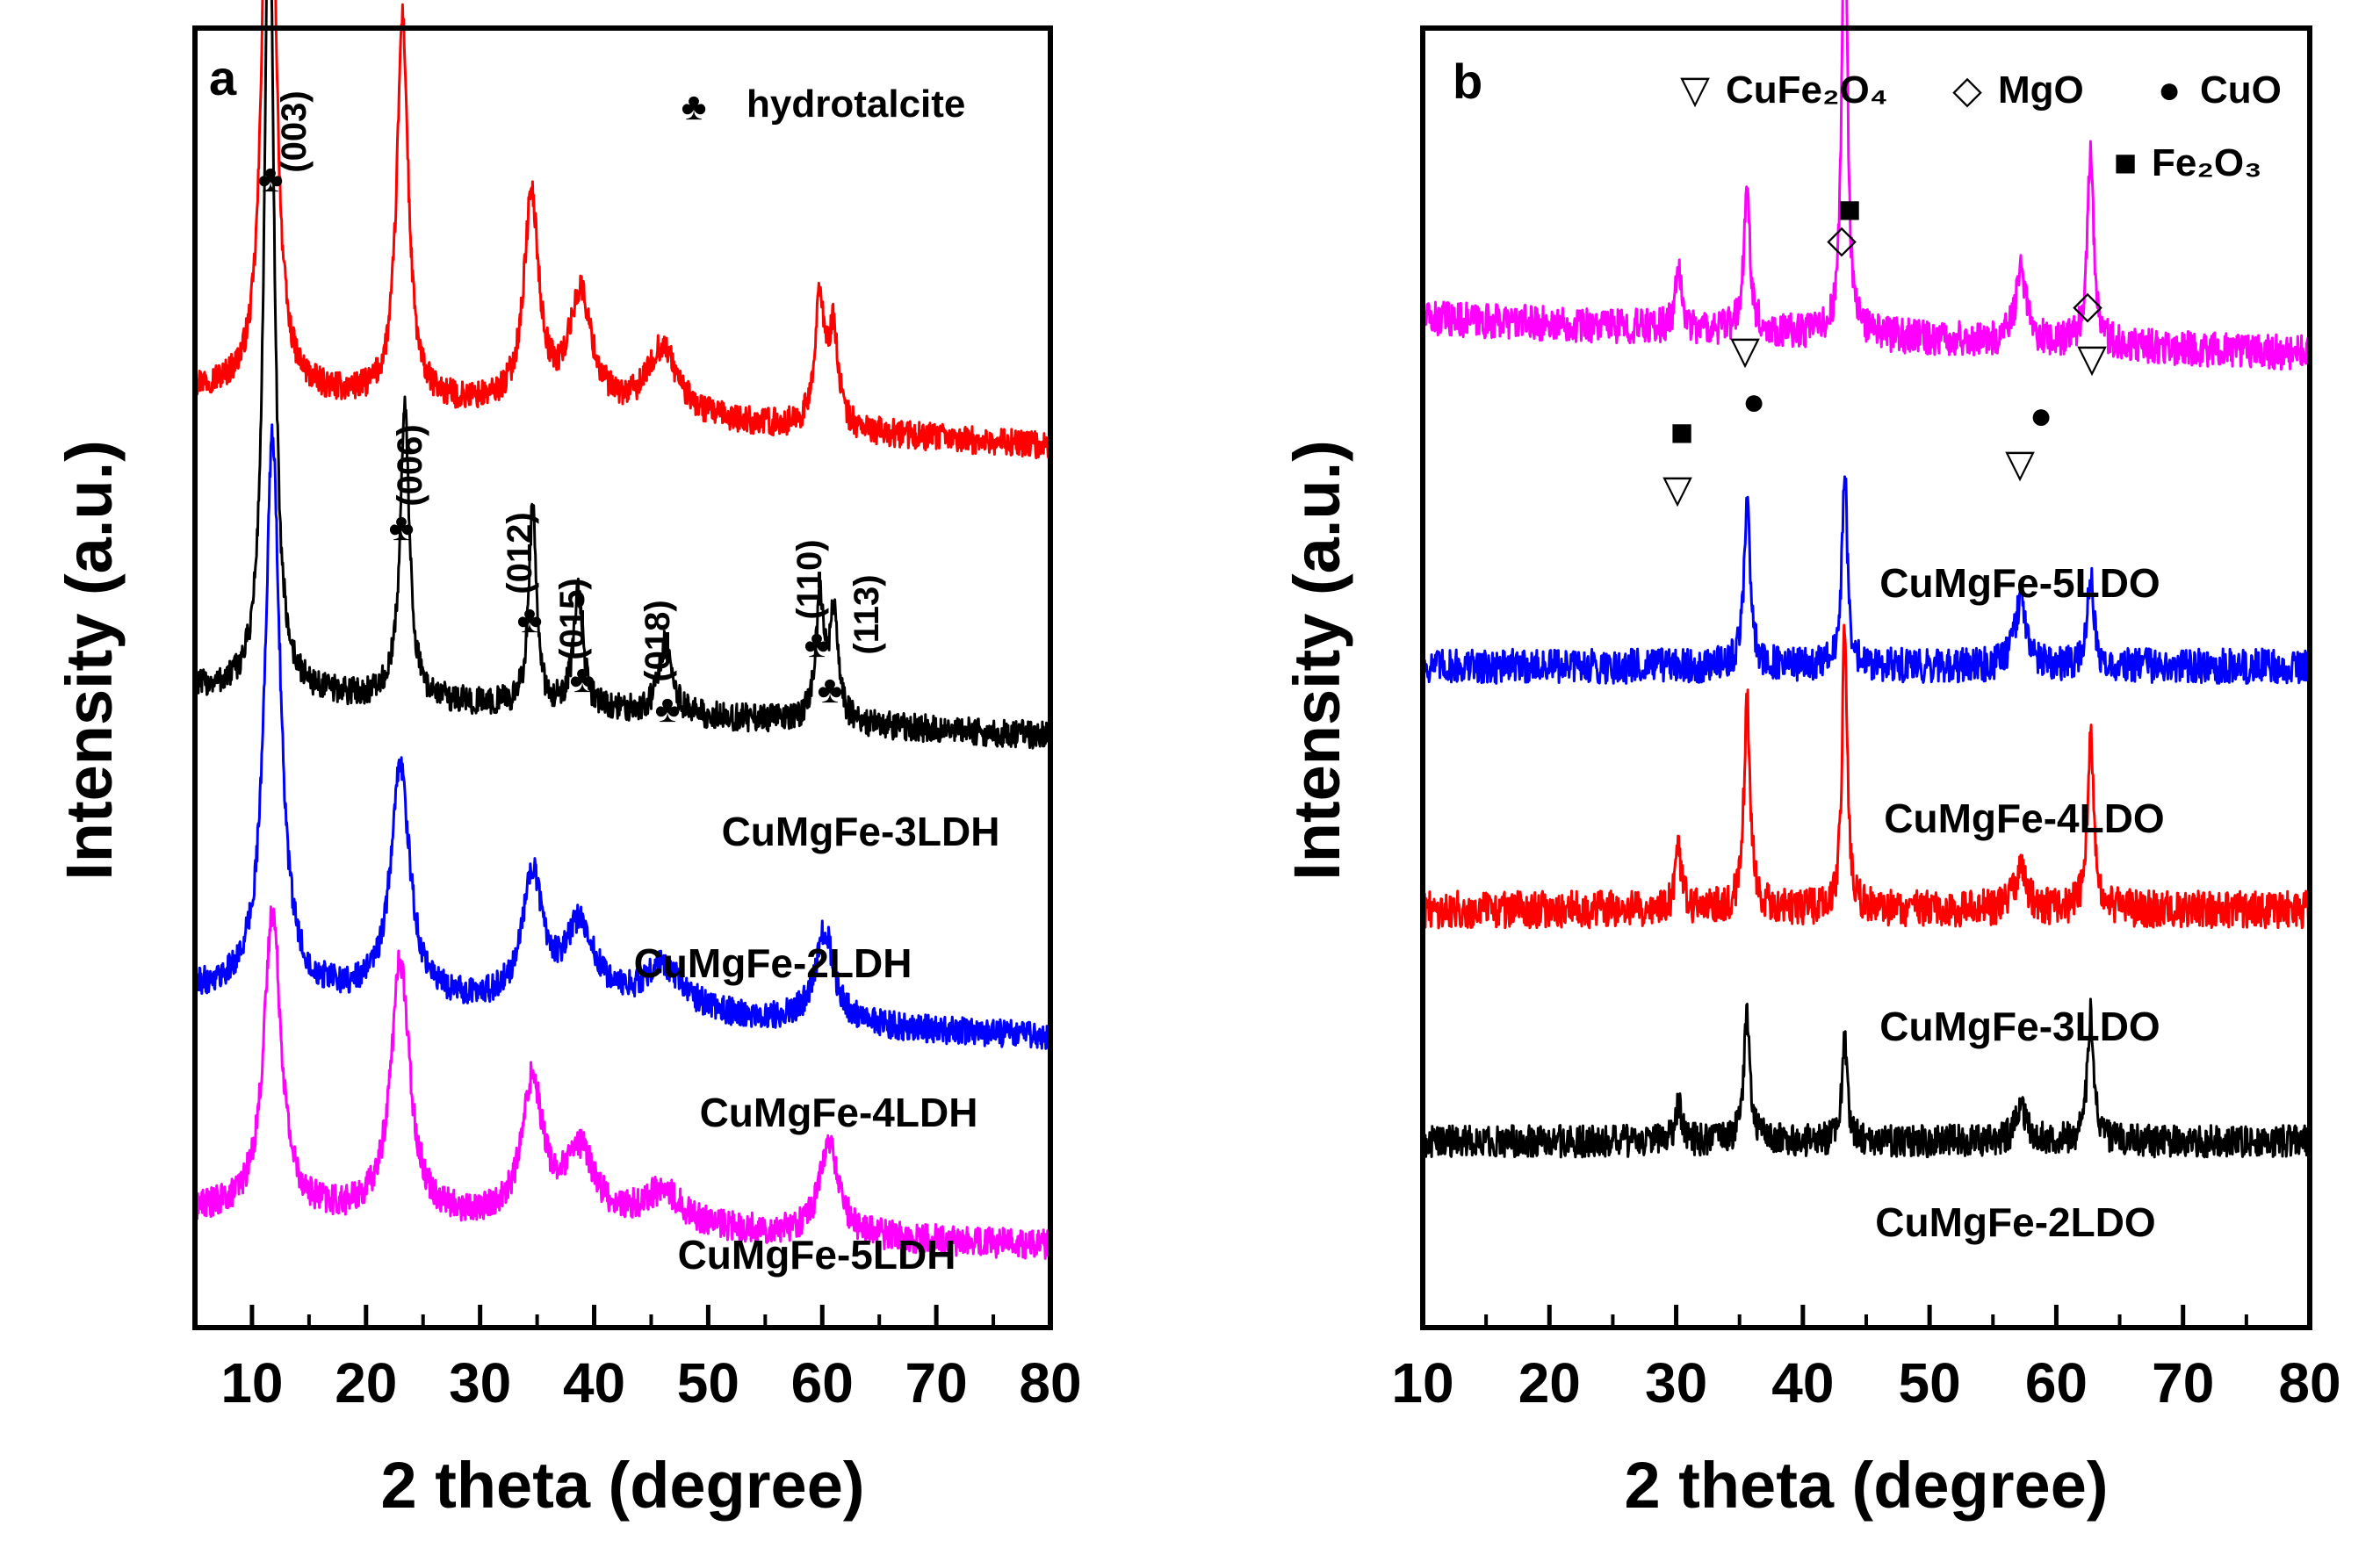 The width and height of the screenshot is (2380, 1555). I want to click on series-line-CuMgFe-3LDH, so click(622, 230).